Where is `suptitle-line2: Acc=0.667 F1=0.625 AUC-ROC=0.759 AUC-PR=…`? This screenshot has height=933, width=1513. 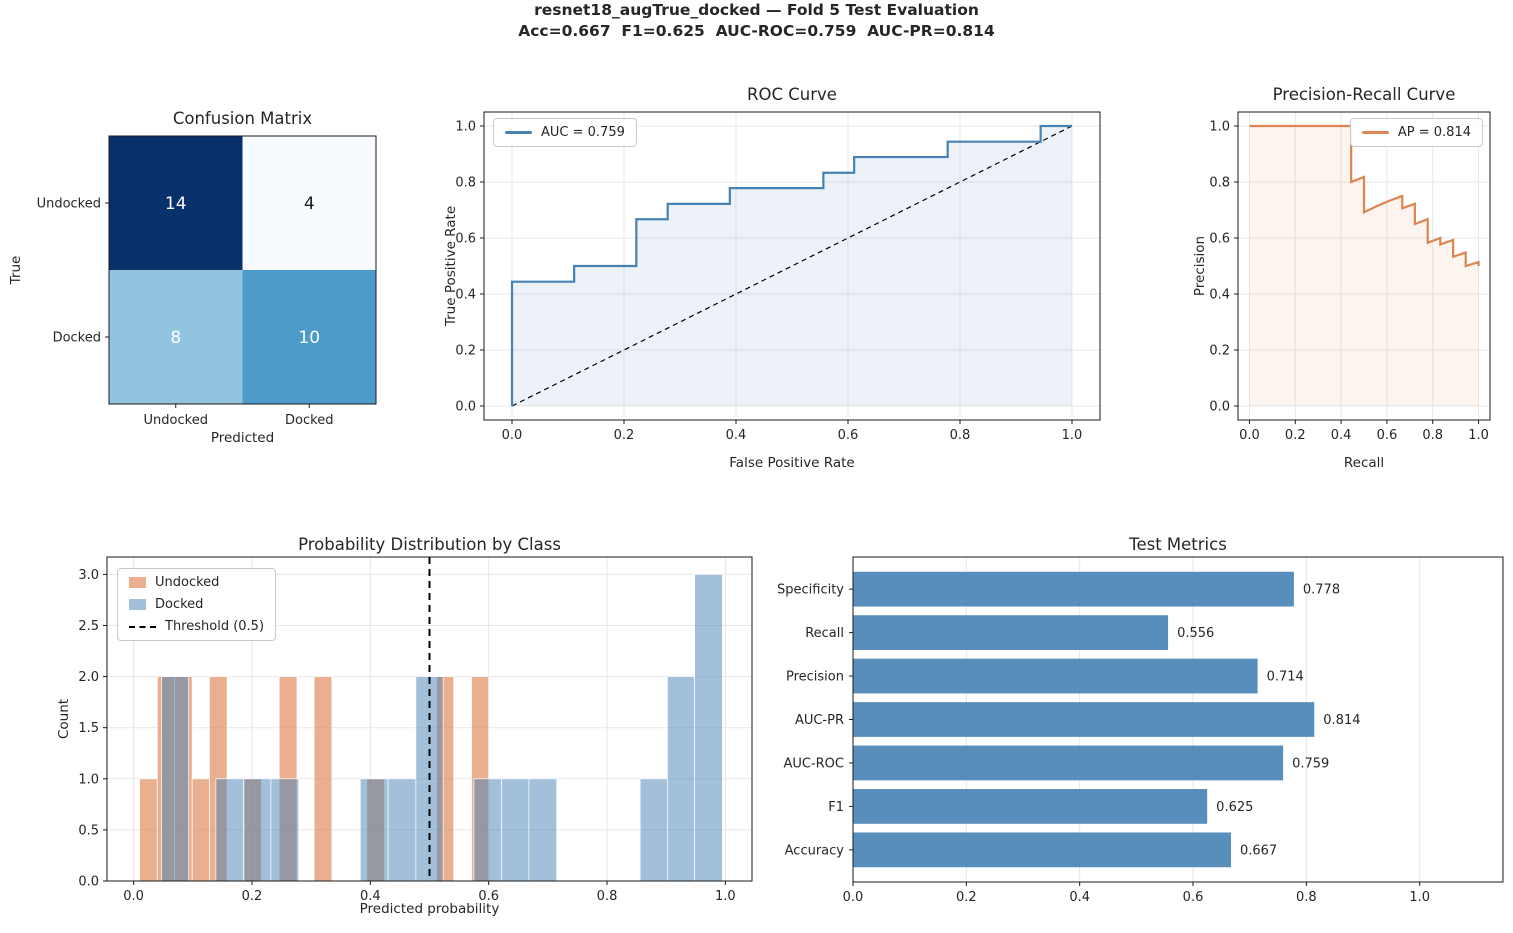
suptitle-line2: Acc=0.667 F1=0.625 AUC-ROC=0.759 AUC-PR=… is located at coordinates (756, 31).